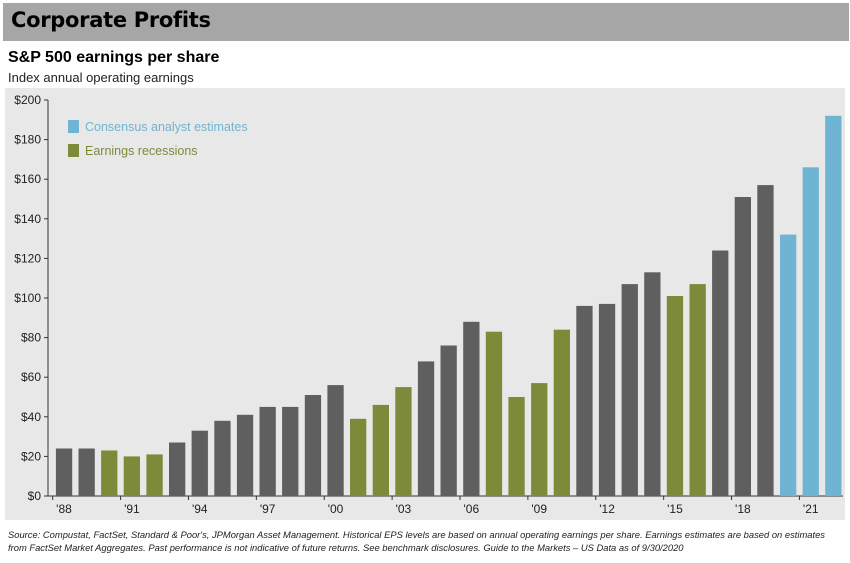 This screenshot has height=563, width=850. What do you see at coordinates (539, 439) in the screenshot?
I see `bar-2009` at bounding box center [539, 439].